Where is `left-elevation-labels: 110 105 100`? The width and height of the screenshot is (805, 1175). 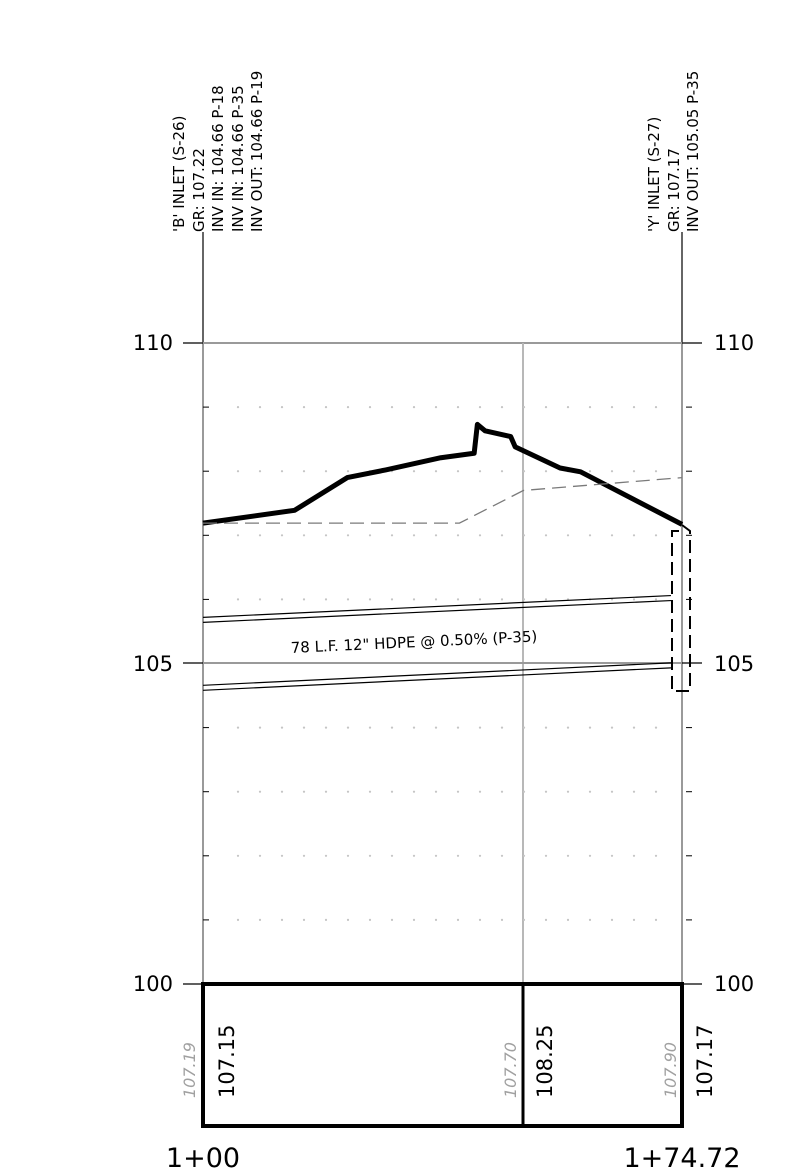 left-elevation-labels: 110 105 100 is located at coordinates (168, 663).